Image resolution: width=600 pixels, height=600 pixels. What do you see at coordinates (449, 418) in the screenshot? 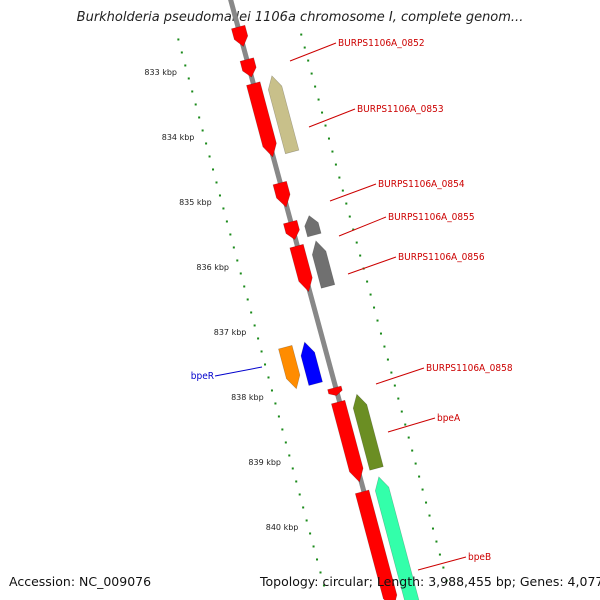
I see `gene-label-bpea: bpeA` at bounding box center [449, 418].